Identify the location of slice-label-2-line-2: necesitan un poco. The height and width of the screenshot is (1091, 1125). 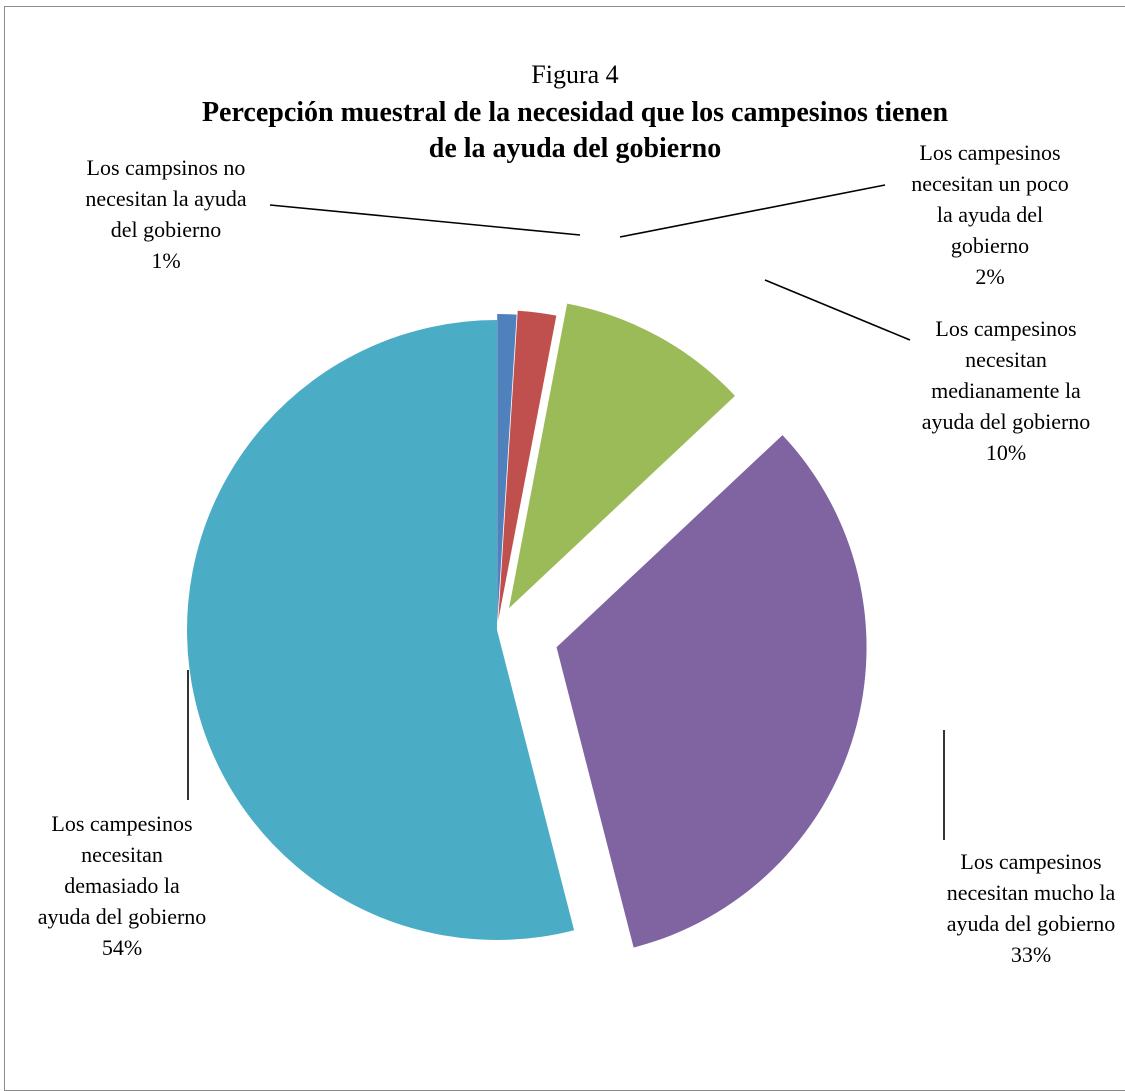
(990, 183).